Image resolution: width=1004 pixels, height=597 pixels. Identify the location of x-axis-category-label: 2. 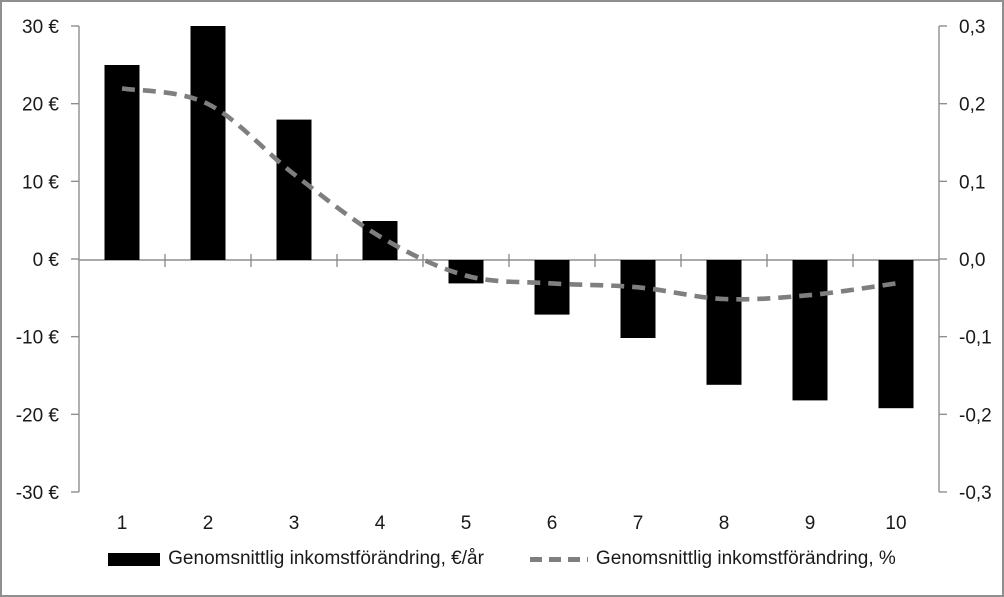
(208, 523).